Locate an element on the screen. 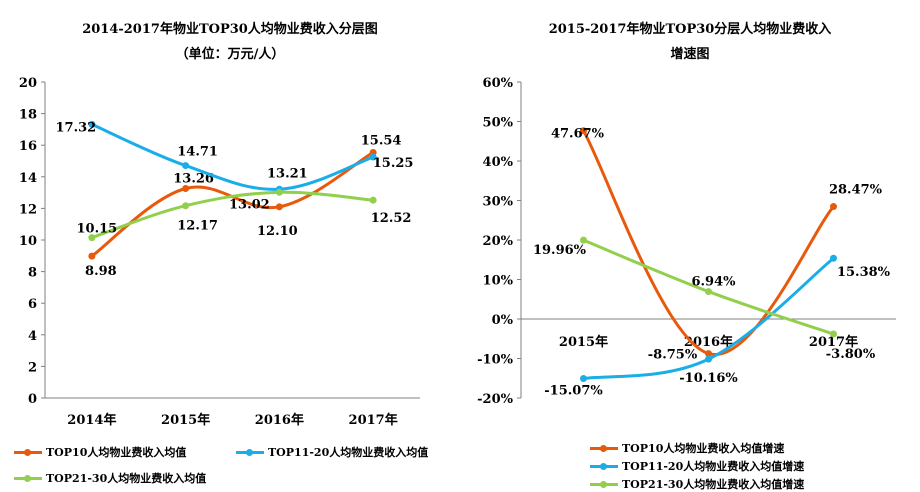 The height and width of the screenshot is (492, 920). legend-label-top21-30-growth: TOP21-30人均物业费收入均值增速 is located at coordinates (713, 484).